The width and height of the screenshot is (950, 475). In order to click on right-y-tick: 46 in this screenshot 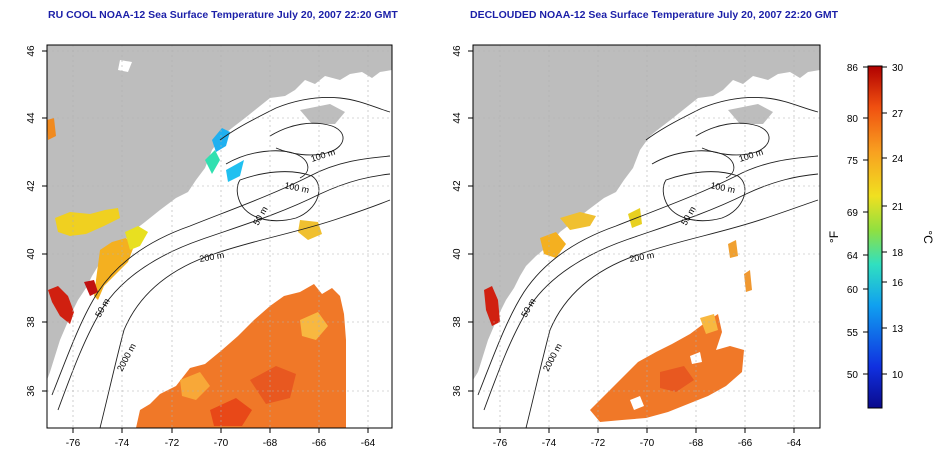, I will do `click(457, 51)`.